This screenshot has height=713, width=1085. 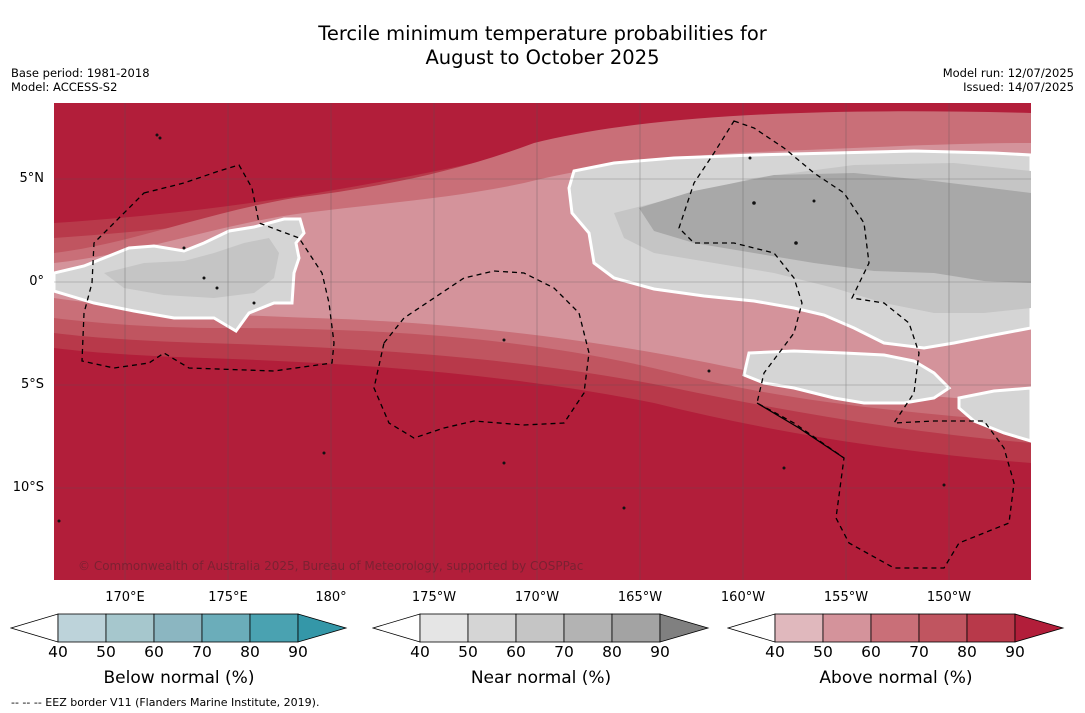 I want to click on lon-label-180: 180°, so click(x=331, y=597).